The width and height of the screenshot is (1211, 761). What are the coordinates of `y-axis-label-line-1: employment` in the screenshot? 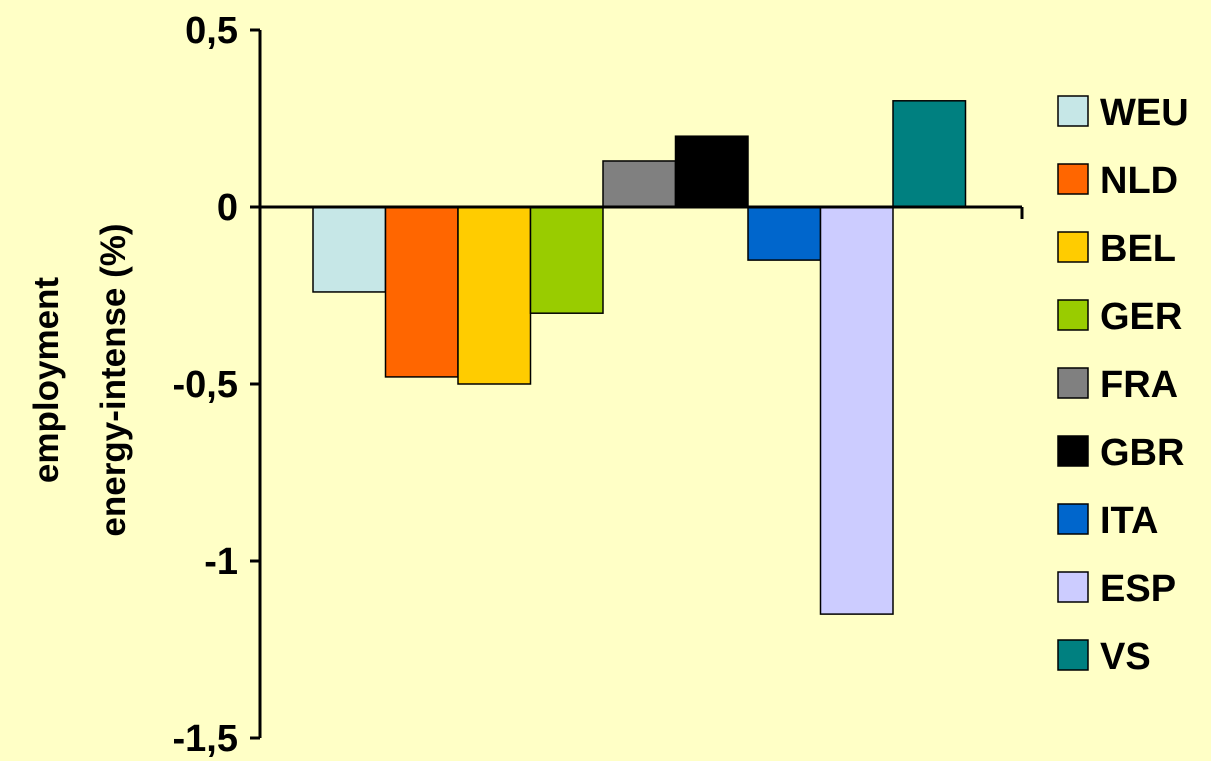 It's located at (46, 380).